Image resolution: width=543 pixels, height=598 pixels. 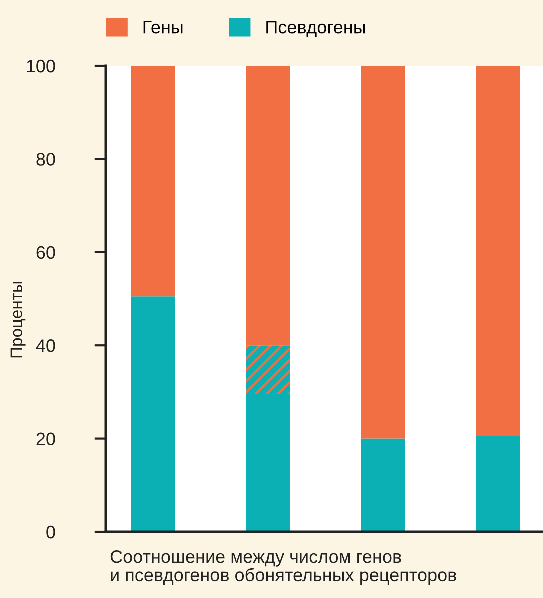 I want to click on legend-label: Псевдогены, so click(x=316, y=29).